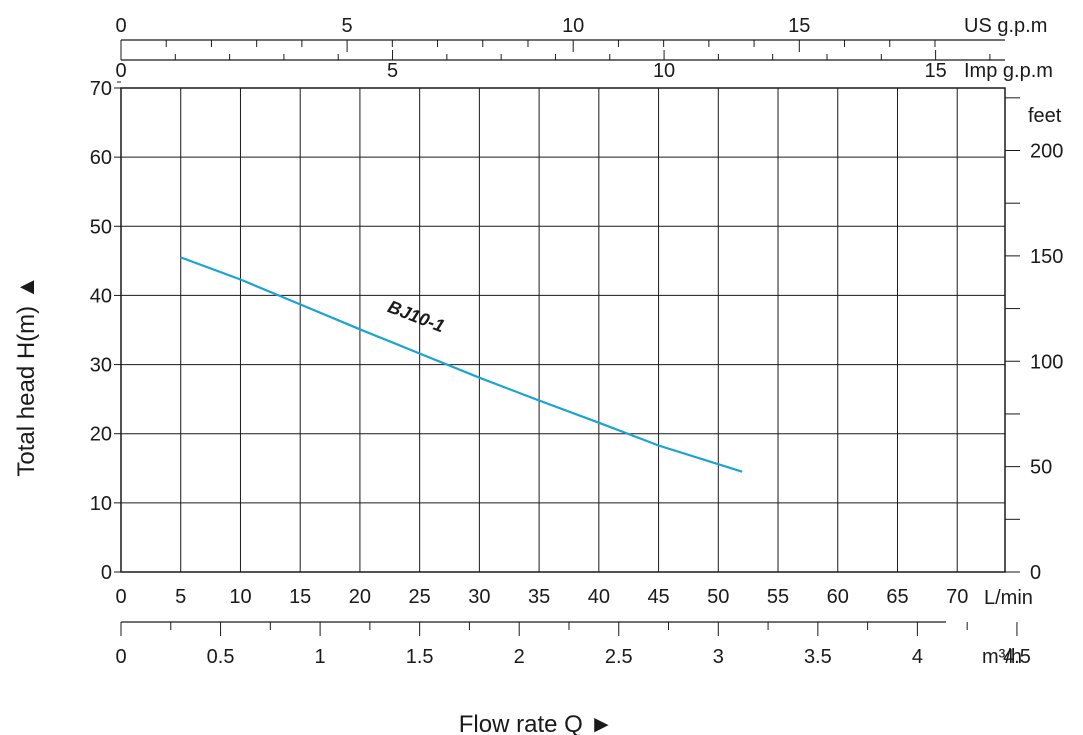  I want to click on imp-gpm-tick-label: 0, so click(120, 71).